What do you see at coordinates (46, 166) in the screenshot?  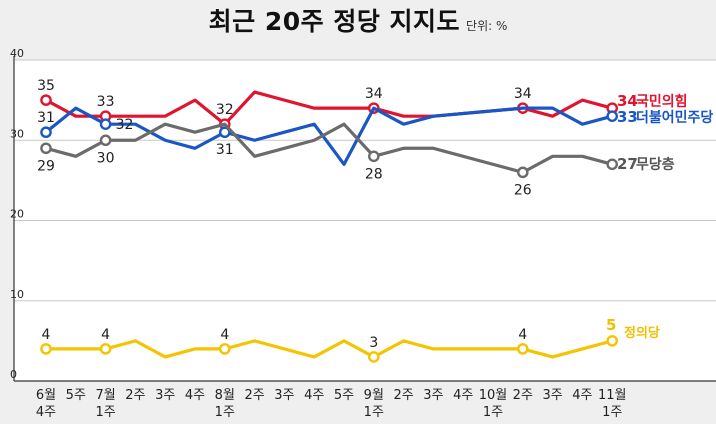 I see `data-label: 29` at bounding box center [46, 166].